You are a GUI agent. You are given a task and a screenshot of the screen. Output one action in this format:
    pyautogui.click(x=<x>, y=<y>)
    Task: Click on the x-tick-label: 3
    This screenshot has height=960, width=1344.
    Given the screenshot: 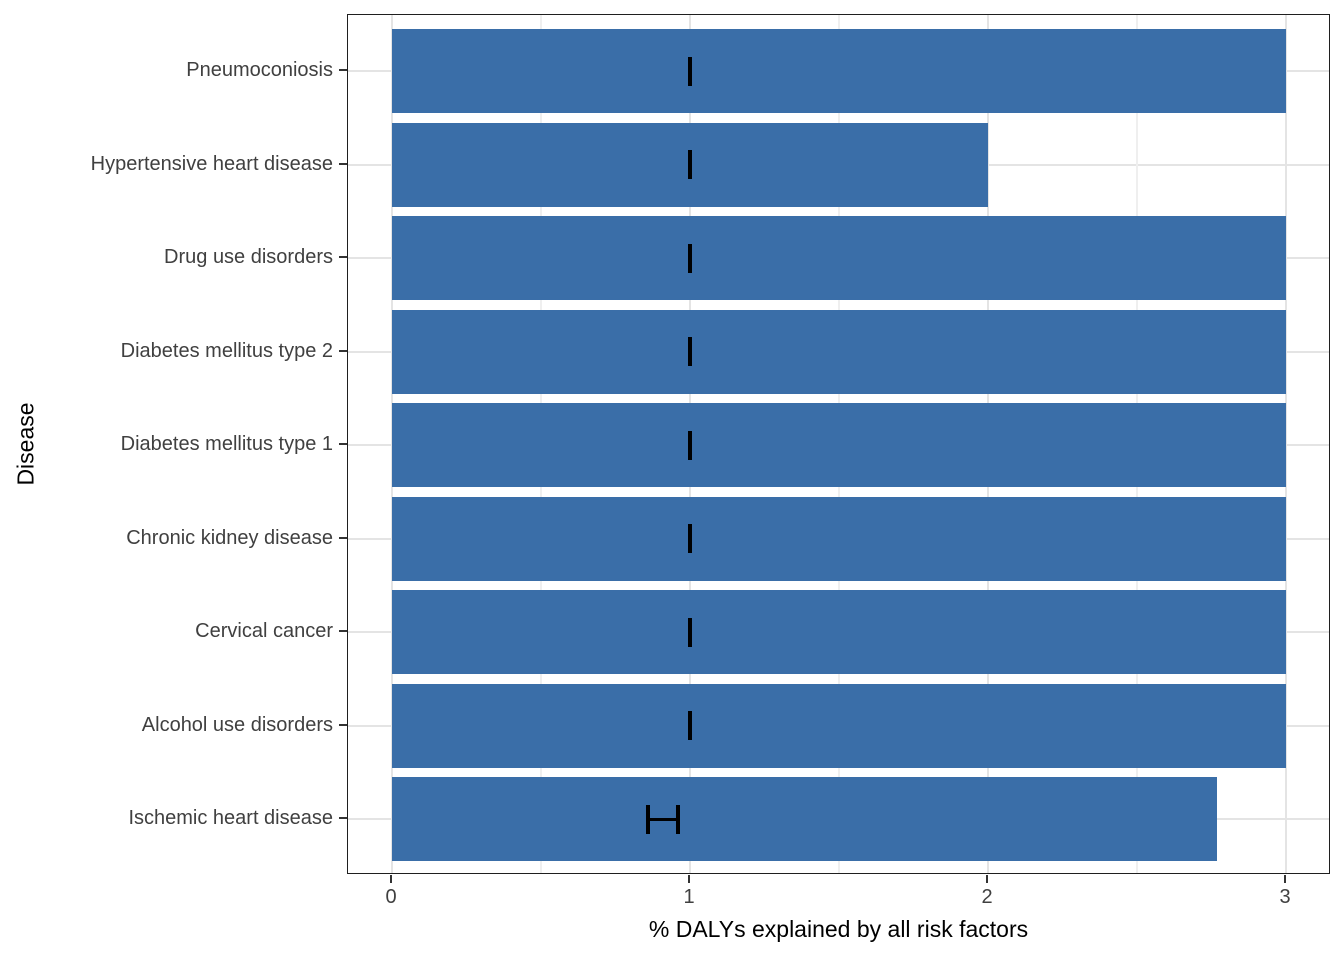 What is the action you would take?
    pyautogui.click(x=1285, y=897)
    